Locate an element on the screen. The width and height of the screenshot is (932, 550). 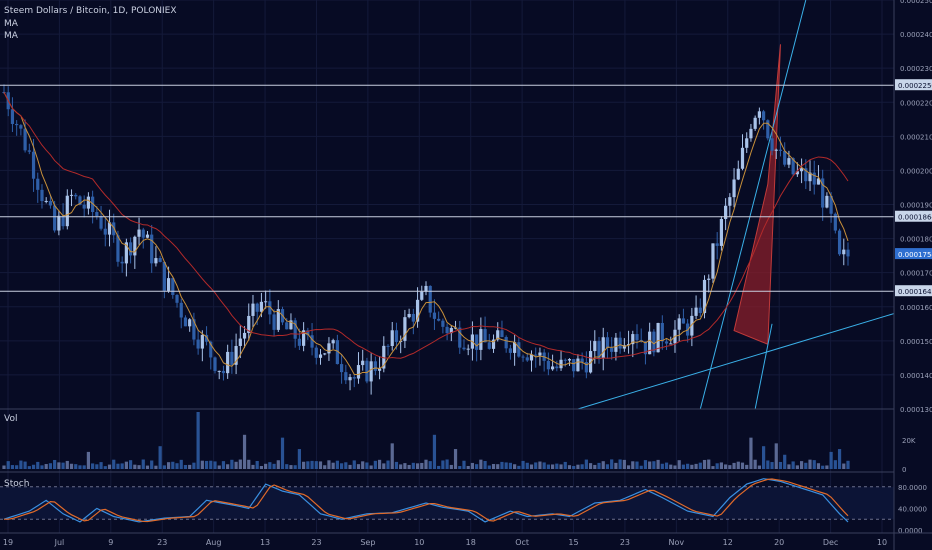
y-tick-label: 0.00021000 is located at coordinates (916, 137).